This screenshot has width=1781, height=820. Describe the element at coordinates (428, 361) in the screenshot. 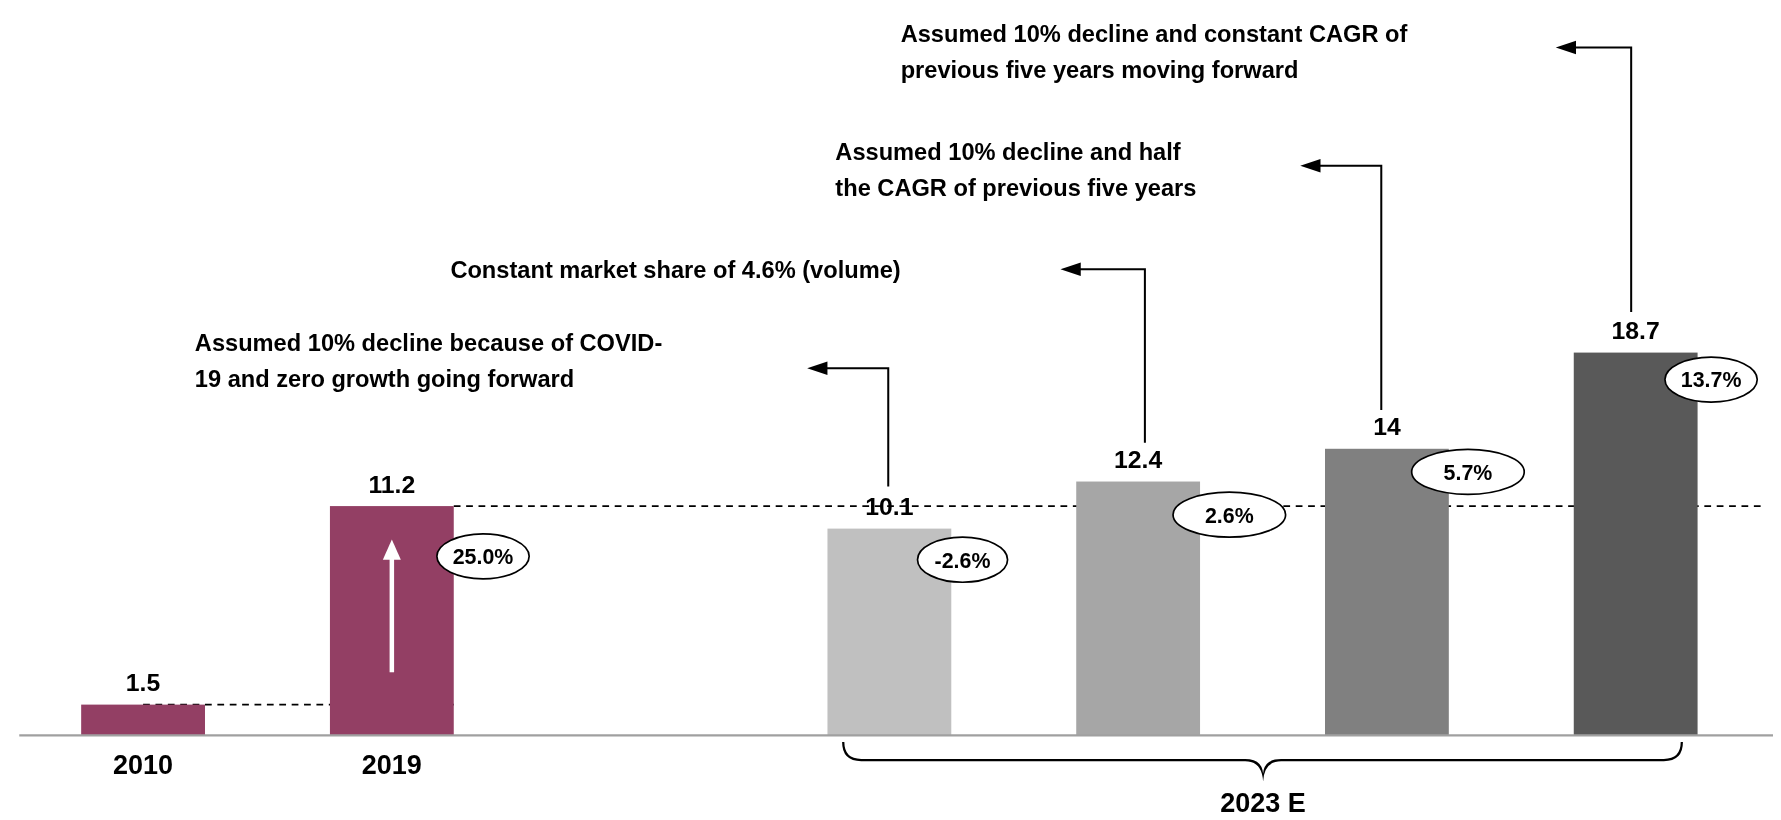

I see `annotation: Assumed 10% decline because of COVID- 19 and zero growth going forward` at that location.